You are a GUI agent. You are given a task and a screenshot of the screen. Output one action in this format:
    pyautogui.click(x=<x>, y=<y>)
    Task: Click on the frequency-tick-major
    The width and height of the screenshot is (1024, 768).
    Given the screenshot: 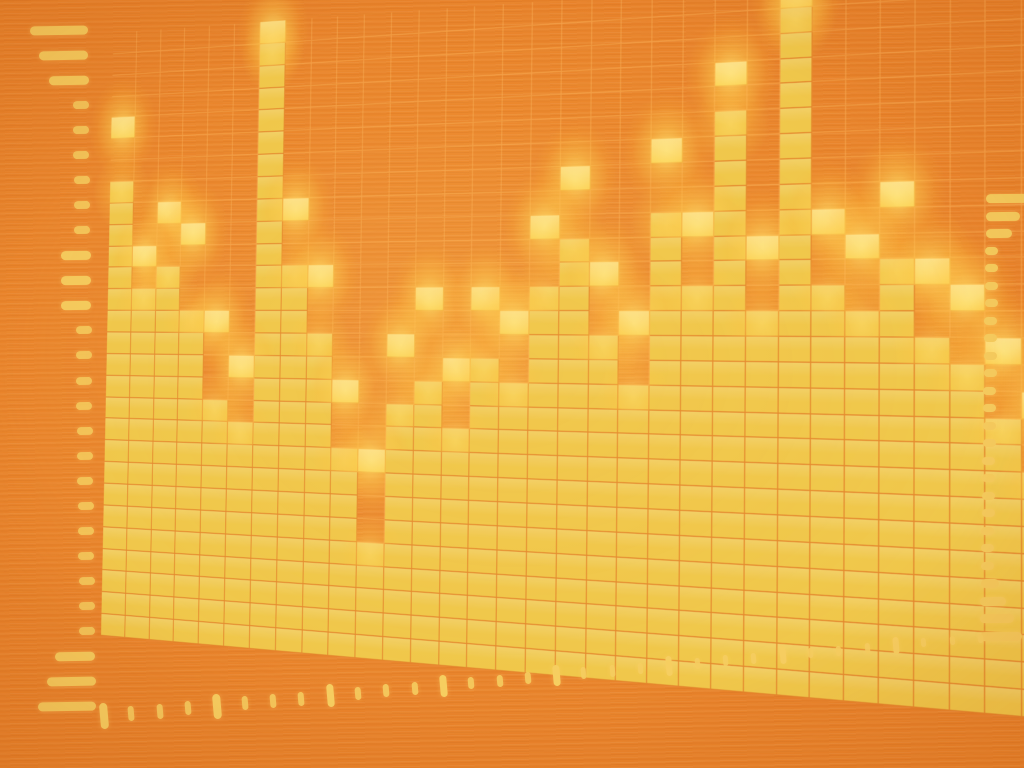 What is the action you would take?
    pyautogui.click(x=782, y=655)
    